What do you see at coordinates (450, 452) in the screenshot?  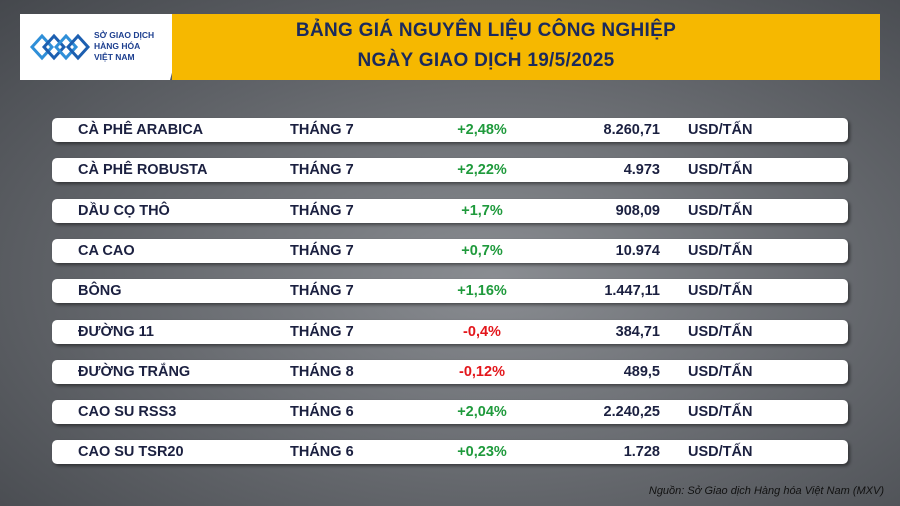 I see `table-row: CAO SU TSR20 THÁNG 6 +0,23% 1.728 USD/TẤN` at bounding box center [450, 452].